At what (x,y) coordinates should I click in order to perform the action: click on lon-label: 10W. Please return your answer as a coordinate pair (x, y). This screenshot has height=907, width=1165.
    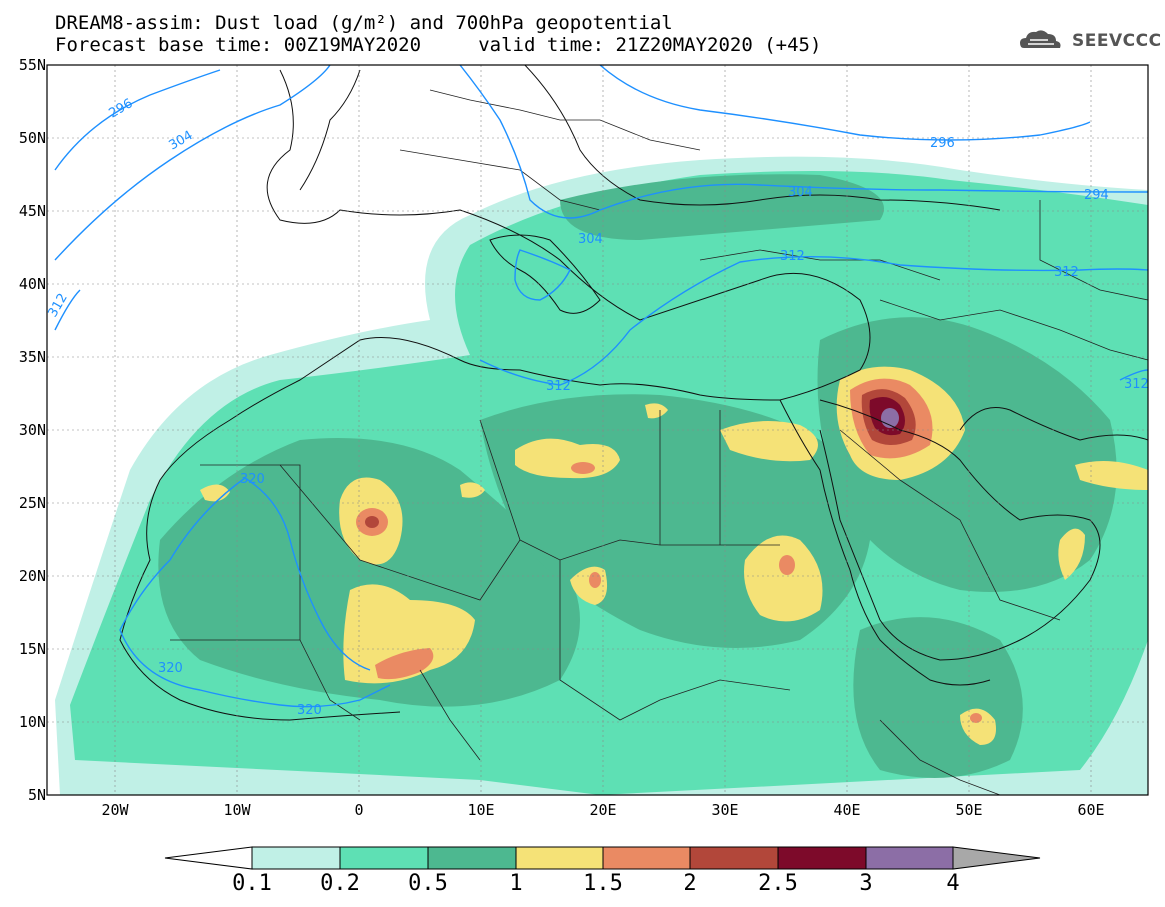
    Looking at the image, I should click on (237, 810).